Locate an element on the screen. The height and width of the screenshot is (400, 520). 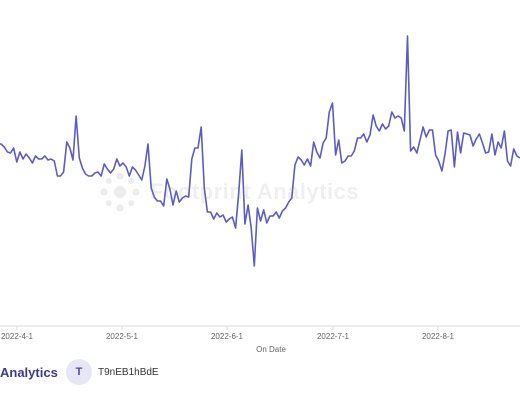
avatar: T is located at coordinates (79, 372).